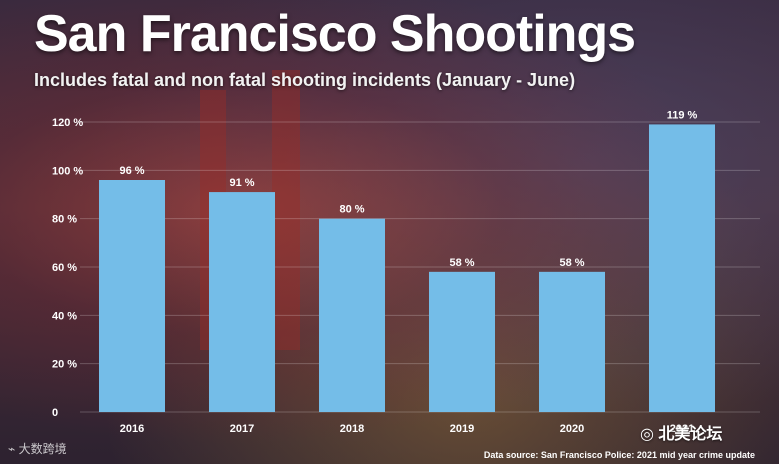 Image resolution: width=779 pixels, height=464 pixels. What do you see at coordinates (352, 429) in the screenshot?
I see `x-tick-label: 2018` at bounding box center [352, 429].